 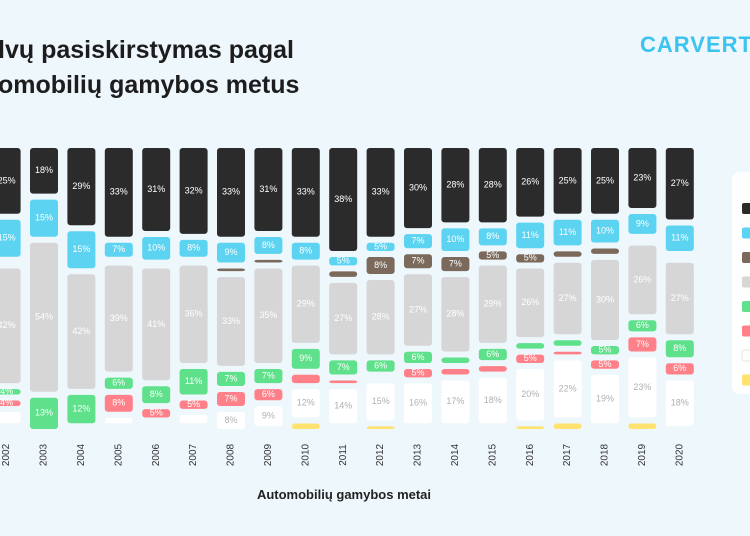 I want to click on x-tick-label: 2014, so click(x=455, y=454).